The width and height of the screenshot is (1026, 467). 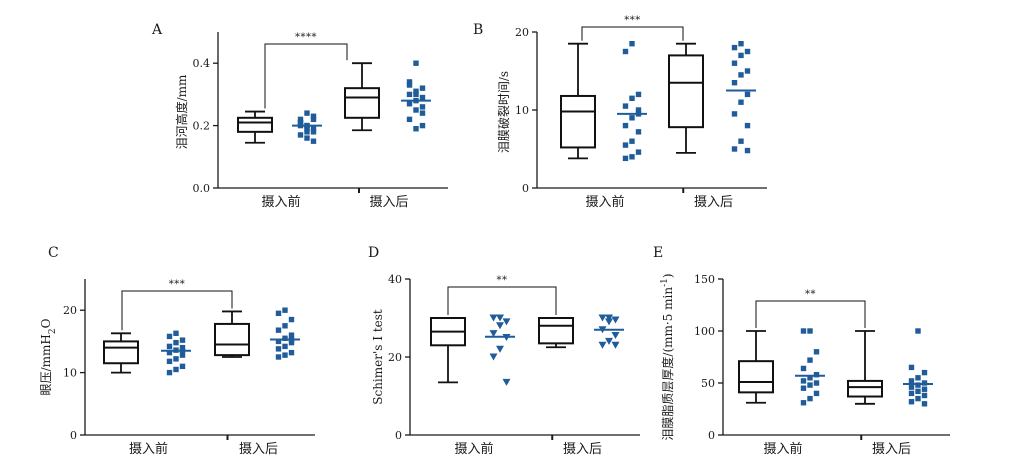 I want to click on y-axis-label: 泪膜破裂时间/s, so click(x=503, y=112).